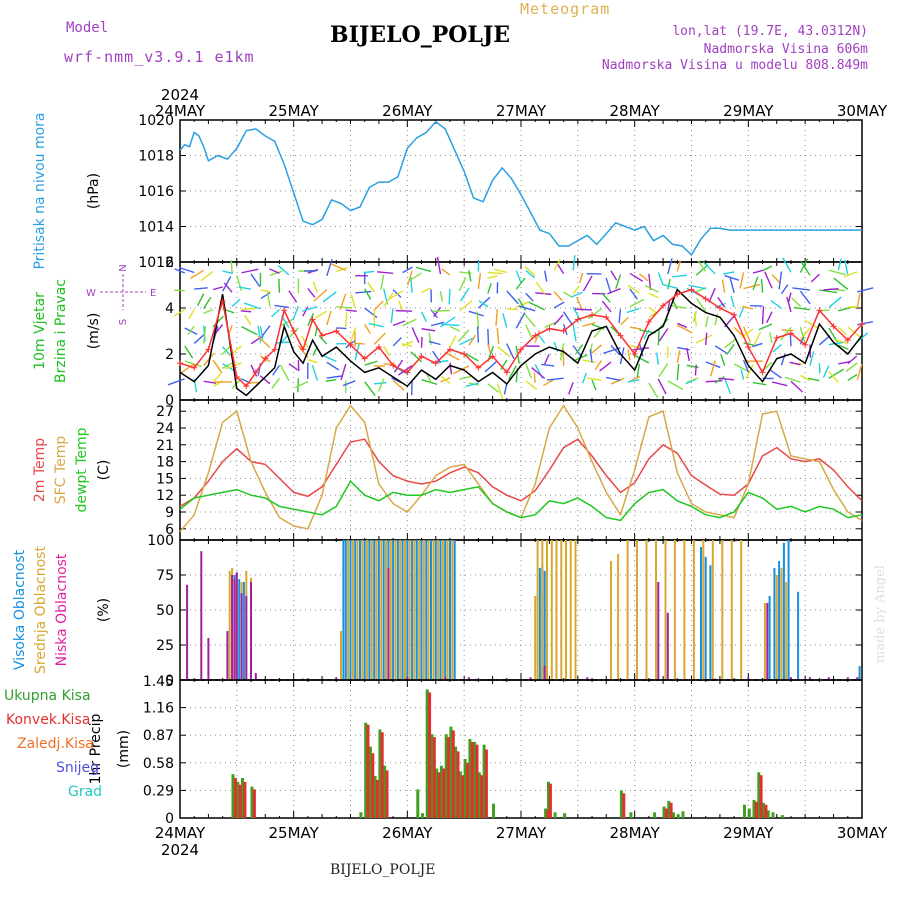  I want to click on y-tick-label-wind: 4, so click(169, 309).